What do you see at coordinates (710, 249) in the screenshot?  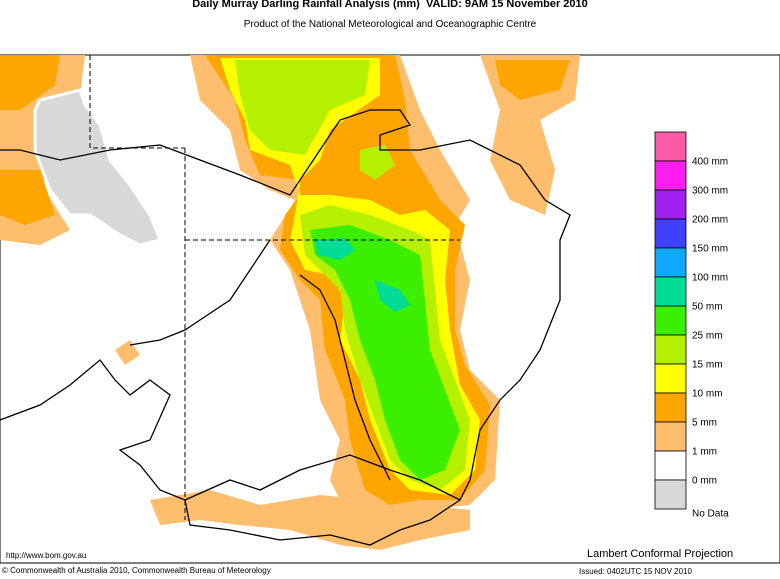 I see `legend-label: 150 mm` at bounding box center [710, 249].